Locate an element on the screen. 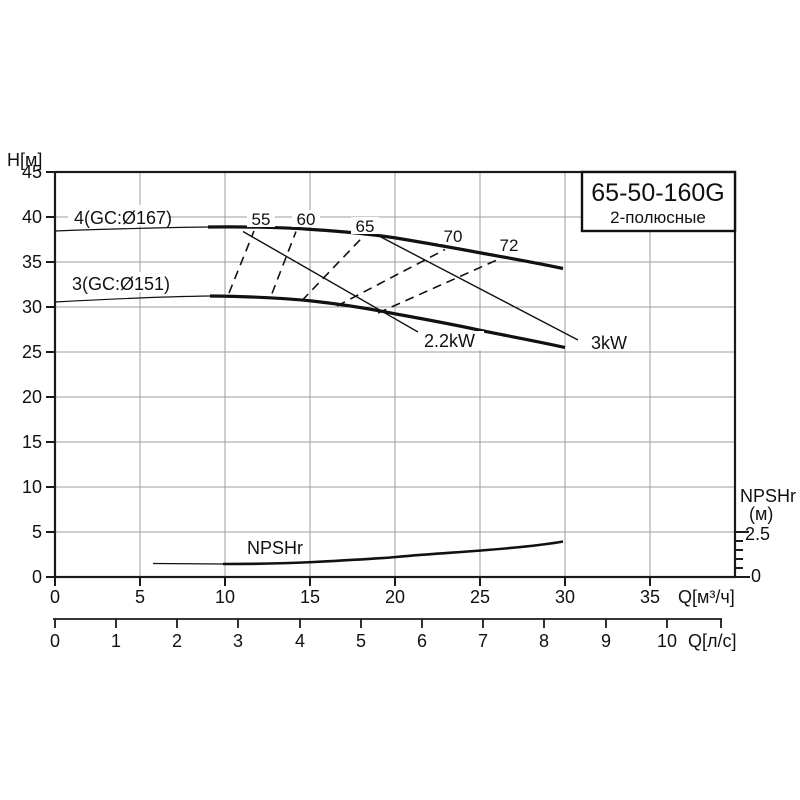 The width and height of the screenshot is (800, 800). pump-model-title: 65-50-160G is located at coordinates (657, 193).